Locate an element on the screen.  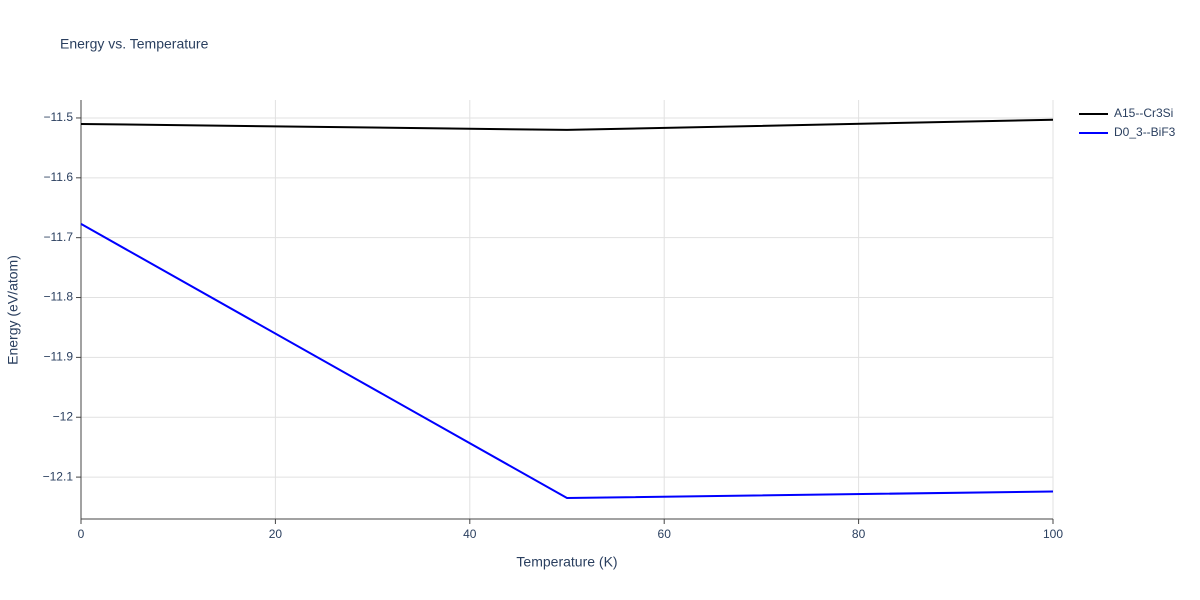
y-tick-label: −12.1 is located at coordinates (58, 476).